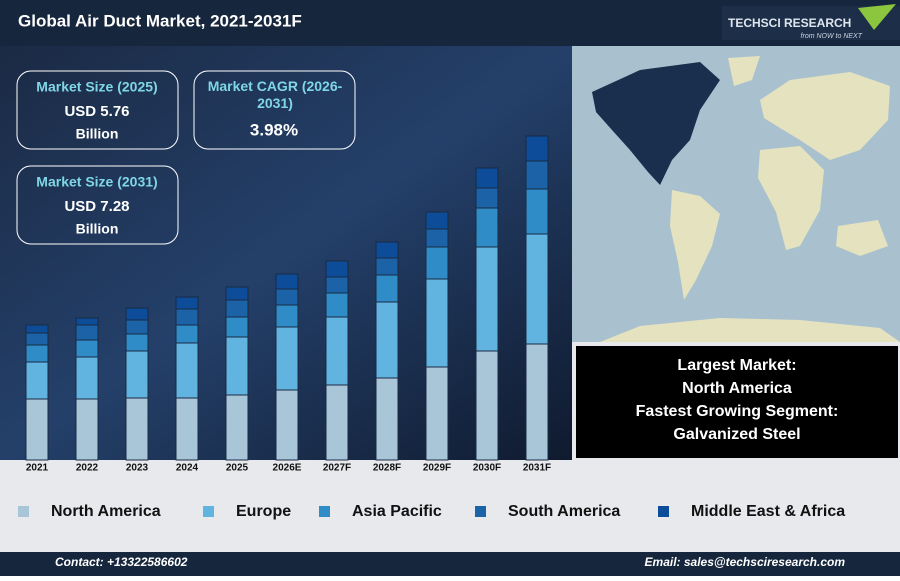 This screenshot has width=900, height=581. I want to click on greenland, so click(744, 71).